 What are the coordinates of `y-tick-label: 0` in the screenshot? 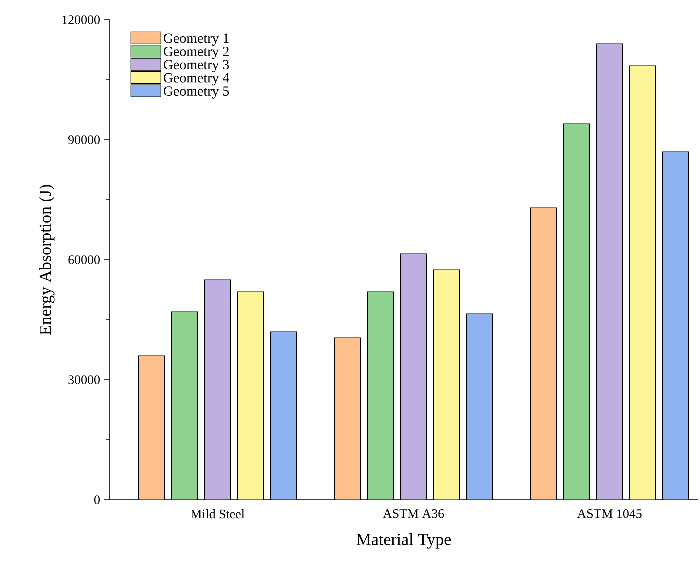 It's located at (97, 500).